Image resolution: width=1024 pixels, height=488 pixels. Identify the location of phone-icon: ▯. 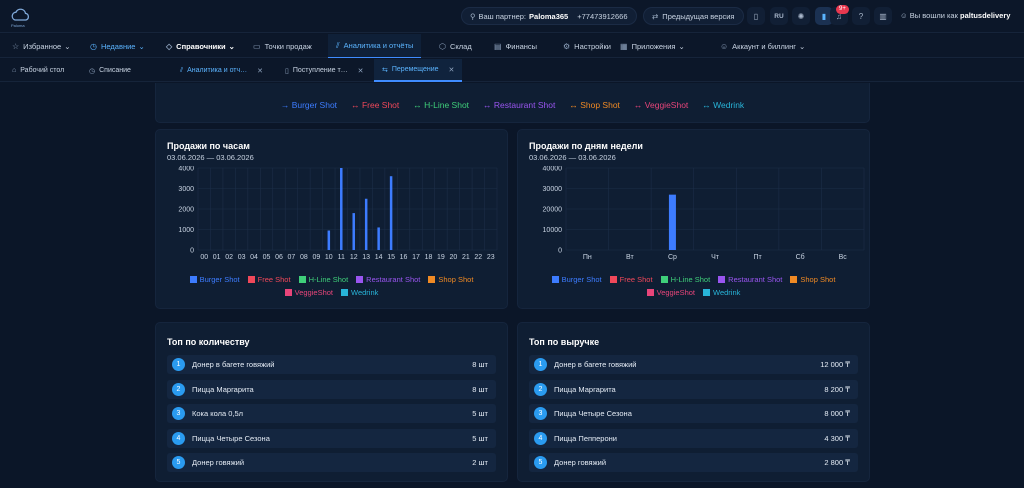
(756, 16).